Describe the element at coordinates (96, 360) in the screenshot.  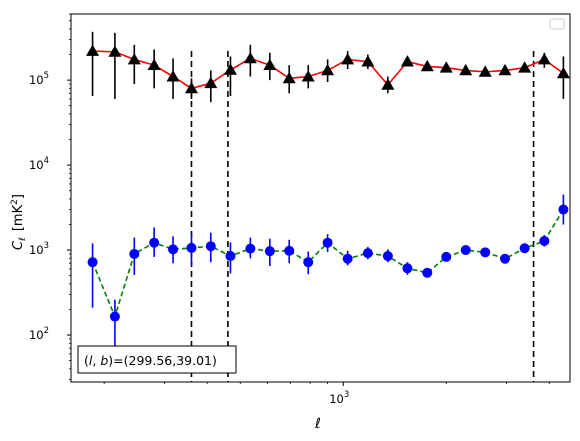
I see `annotation-comma: ,` at that location.